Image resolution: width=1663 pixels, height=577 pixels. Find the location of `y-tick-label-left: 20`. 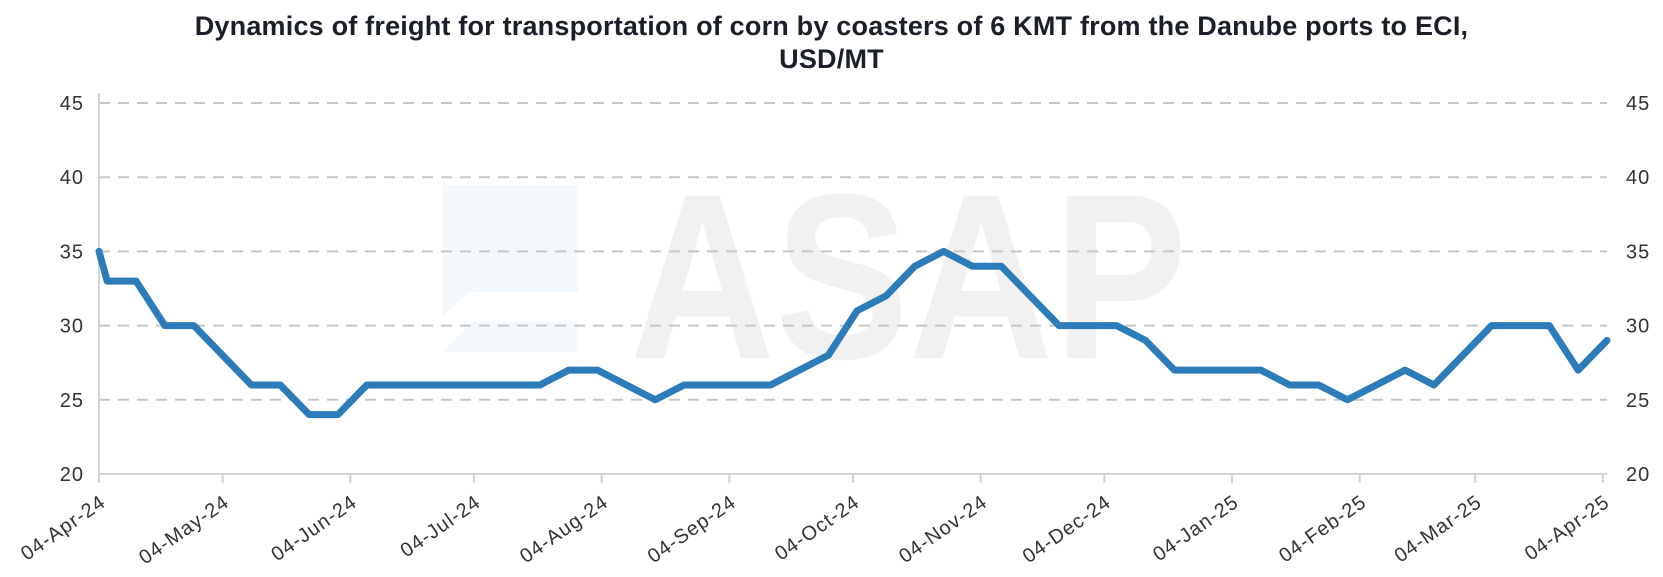

y-tick-label-left: 20 is located at coordinates (72, 475).